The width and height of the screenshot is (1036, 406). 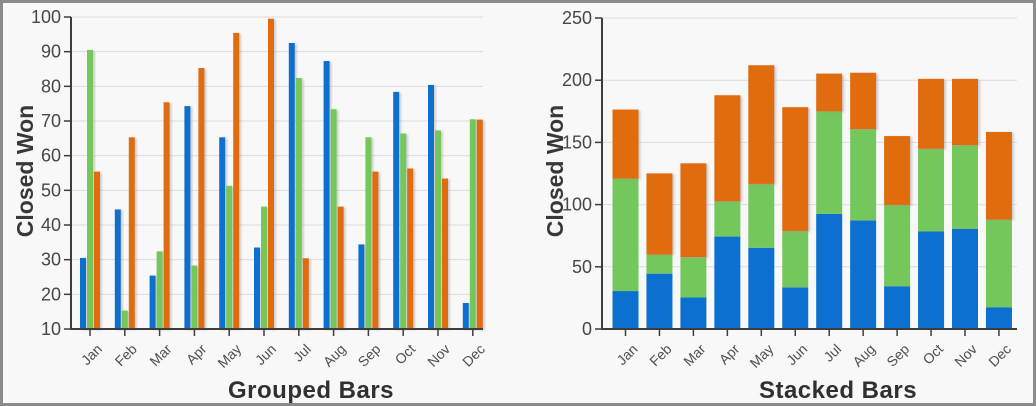 I want to click on y-tick-label-10: 10, so click(x=51, y=329).